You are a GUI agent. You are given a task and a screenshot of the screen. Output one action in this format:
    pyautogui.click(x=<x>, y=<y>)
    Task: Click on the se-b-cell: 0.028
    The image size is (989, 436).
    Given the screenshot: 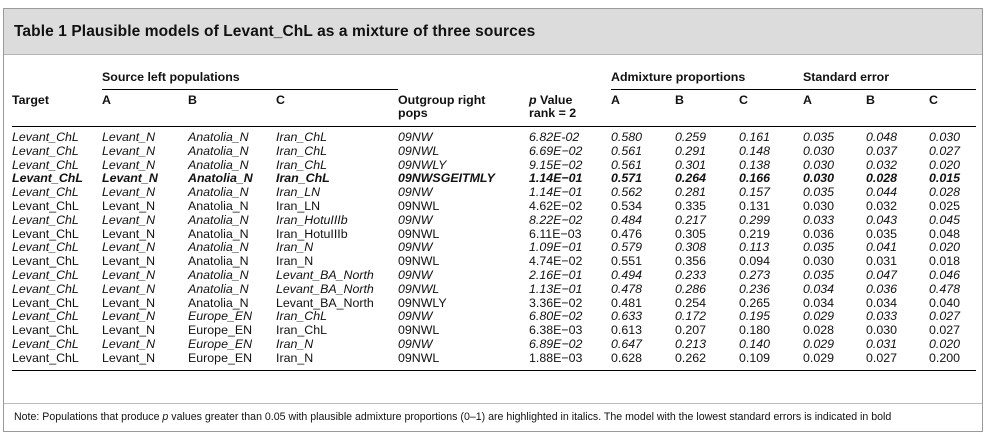 What is the action you would take?
    pyautogui.click(x=882, y=178)
    